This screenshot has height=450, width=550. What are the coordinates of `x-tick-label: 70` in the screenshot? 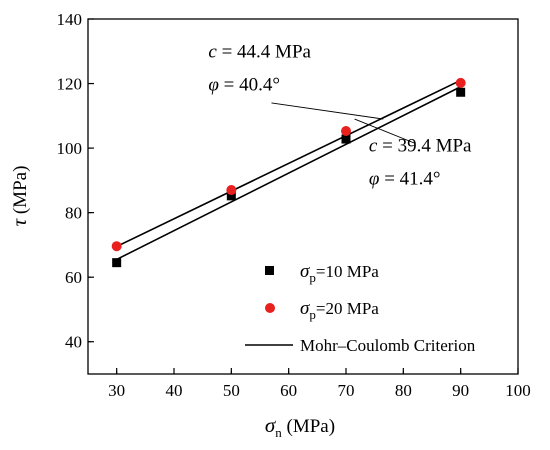 It's located at (346, 390).